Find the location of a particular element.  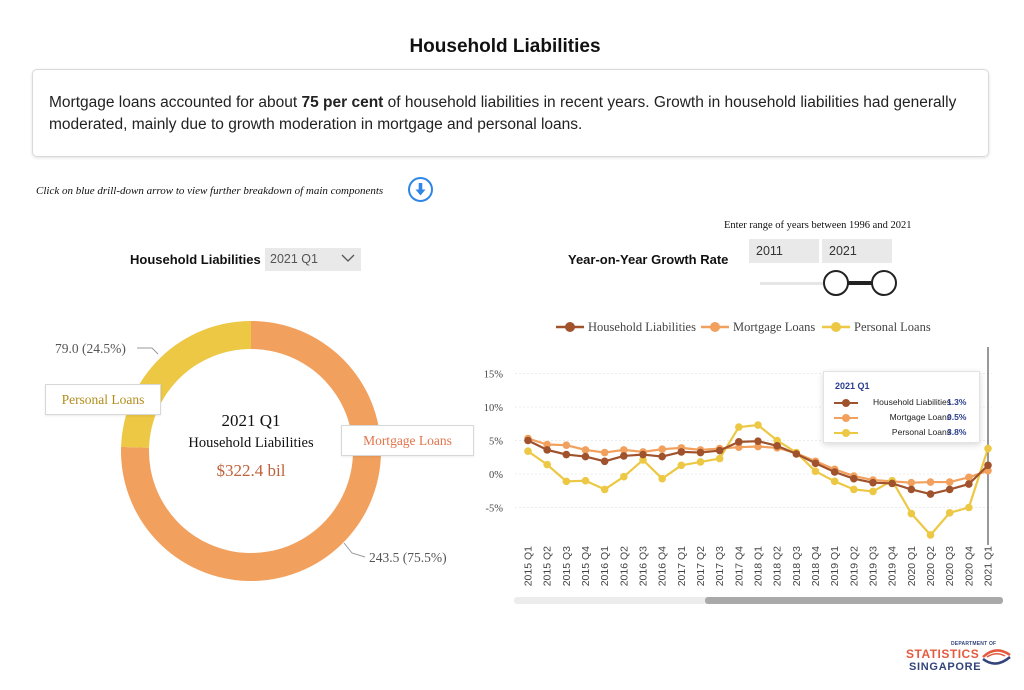

x-tick-label: 2016 Q1 is located at coordinates (605, 566).